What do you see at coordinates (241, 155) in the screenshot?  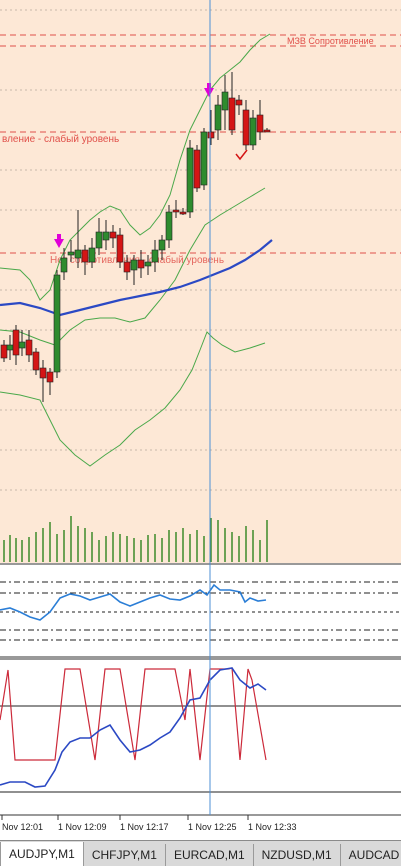 I see `checkmark-icon` at bounding box center [241, 155].